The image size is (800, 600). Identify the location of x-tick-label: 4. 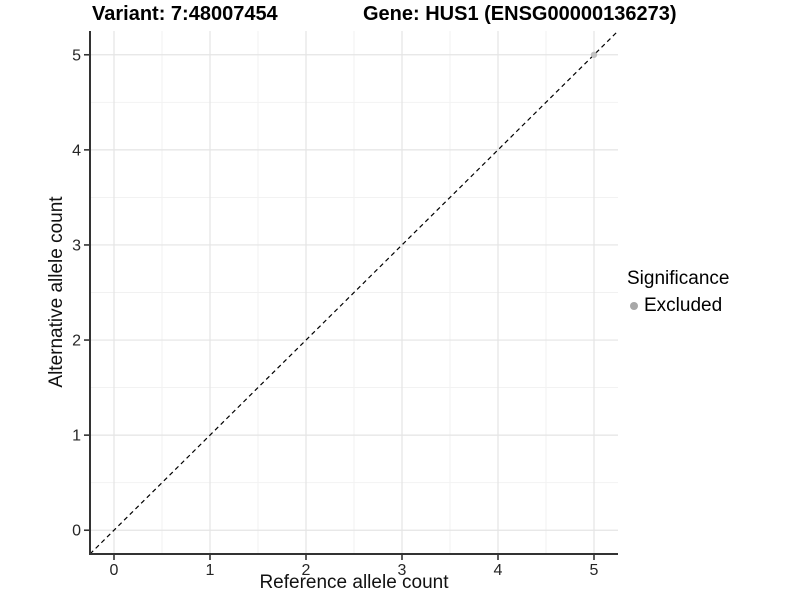
(498, 570).